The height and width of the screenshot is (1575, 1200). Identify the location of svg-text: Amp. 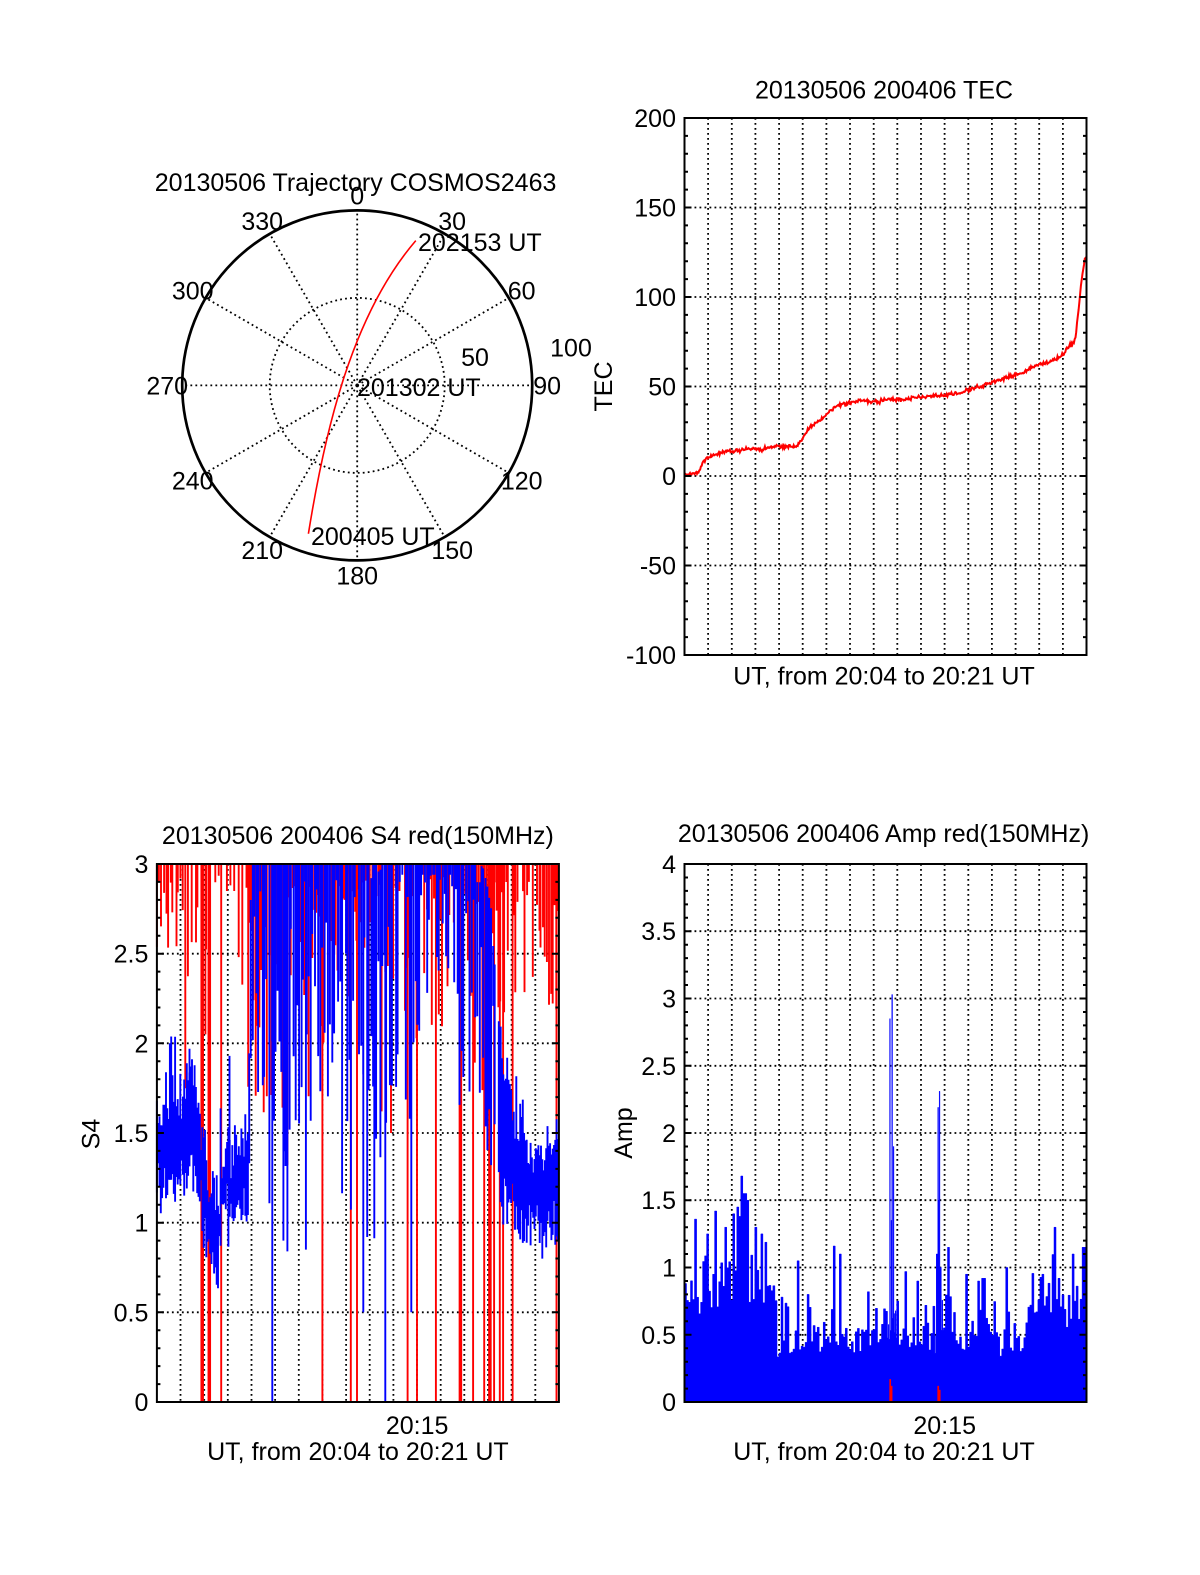
(624, 1132).